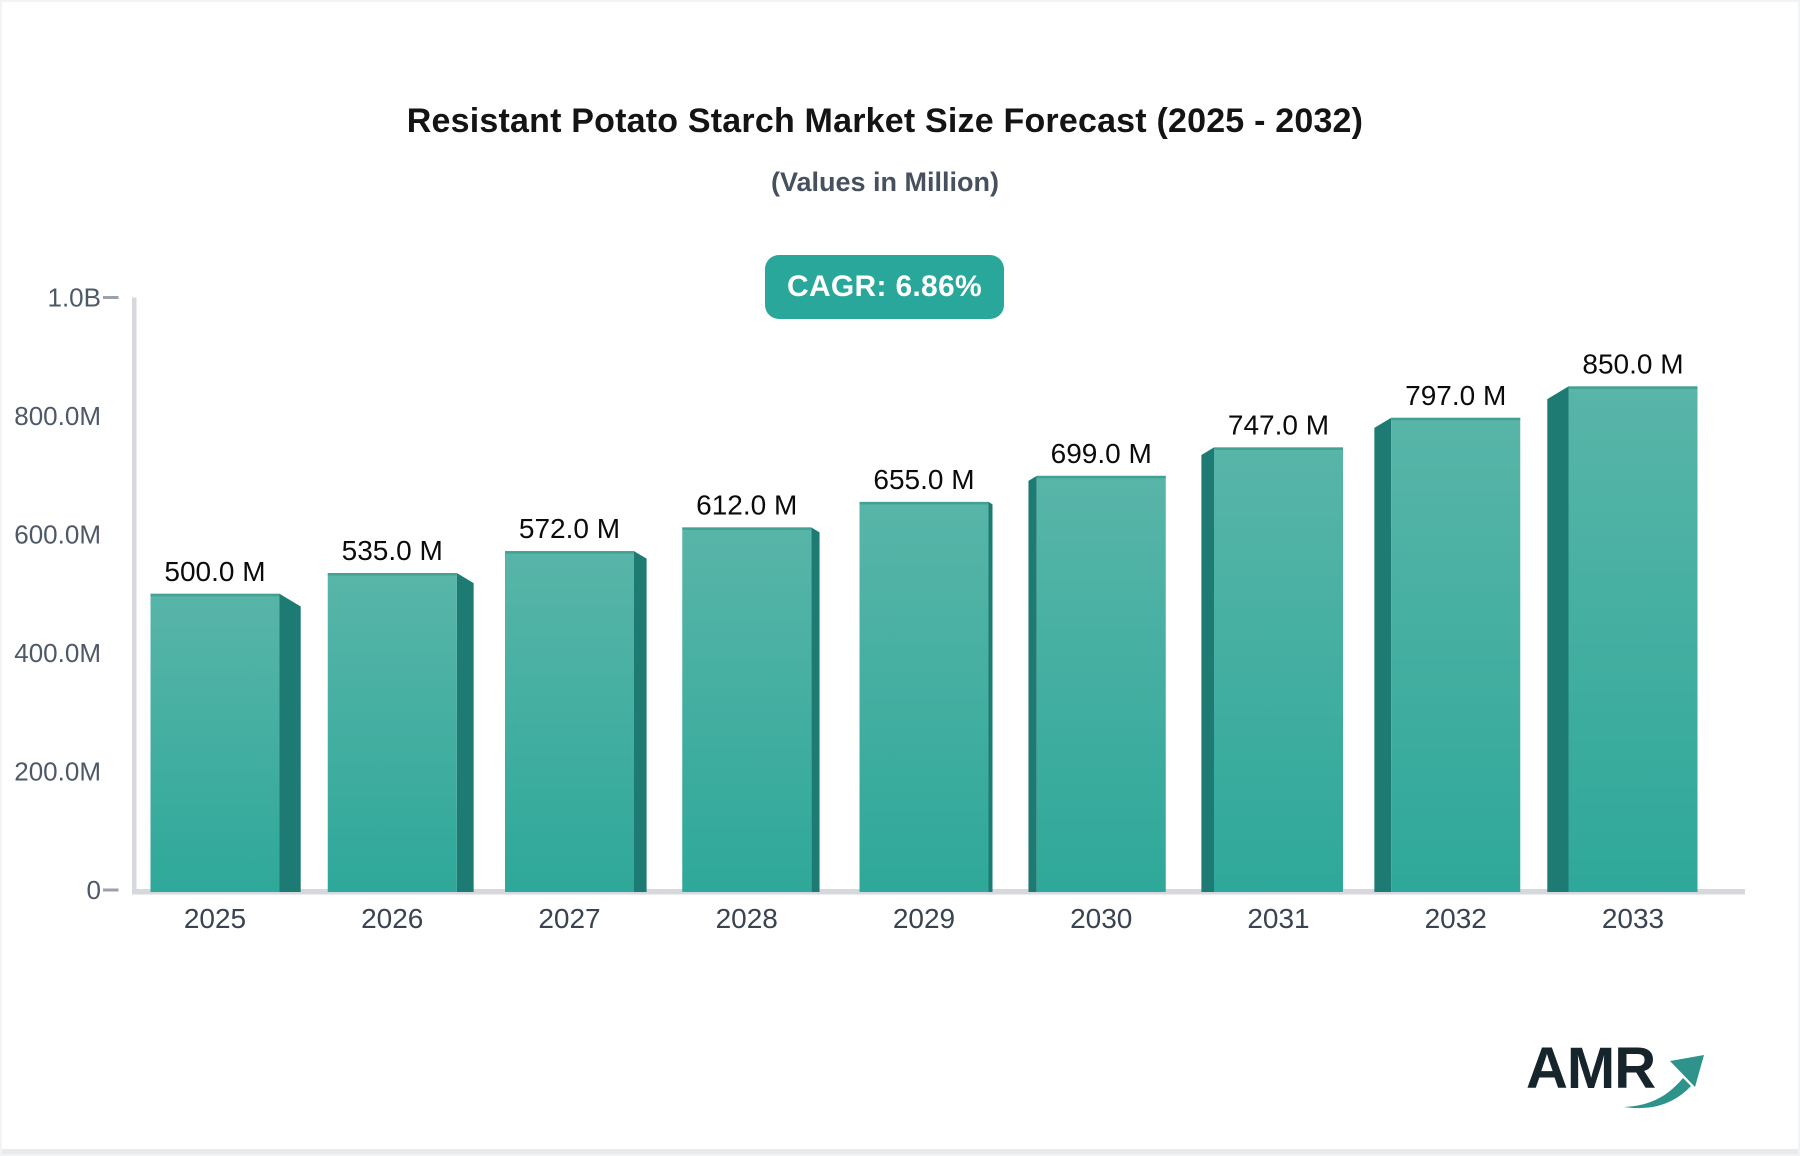 This screenshot has width=1800, height=1156. I want to click on x-axis-label: 2033, so click(1633, 918).